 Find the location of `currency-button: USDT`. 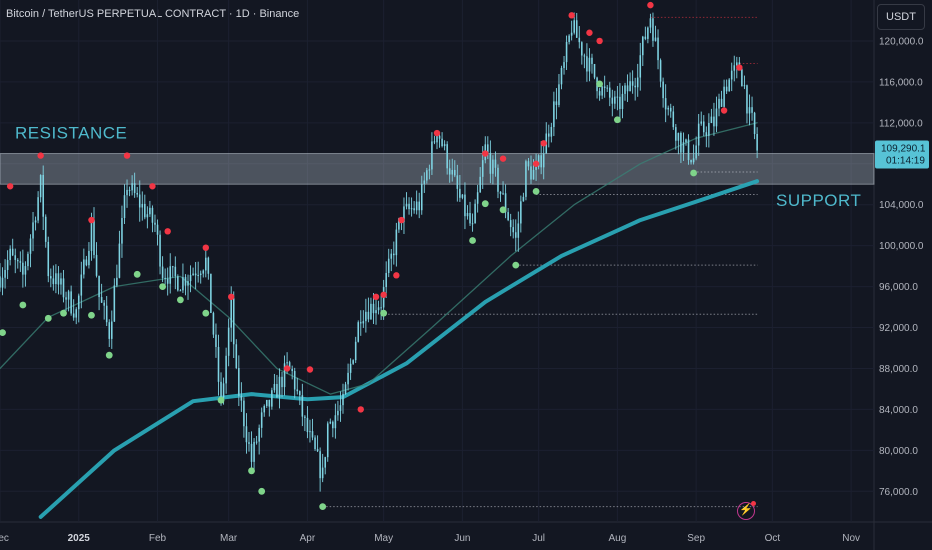

currency-button: USDT is located at coordinates (901, 17).